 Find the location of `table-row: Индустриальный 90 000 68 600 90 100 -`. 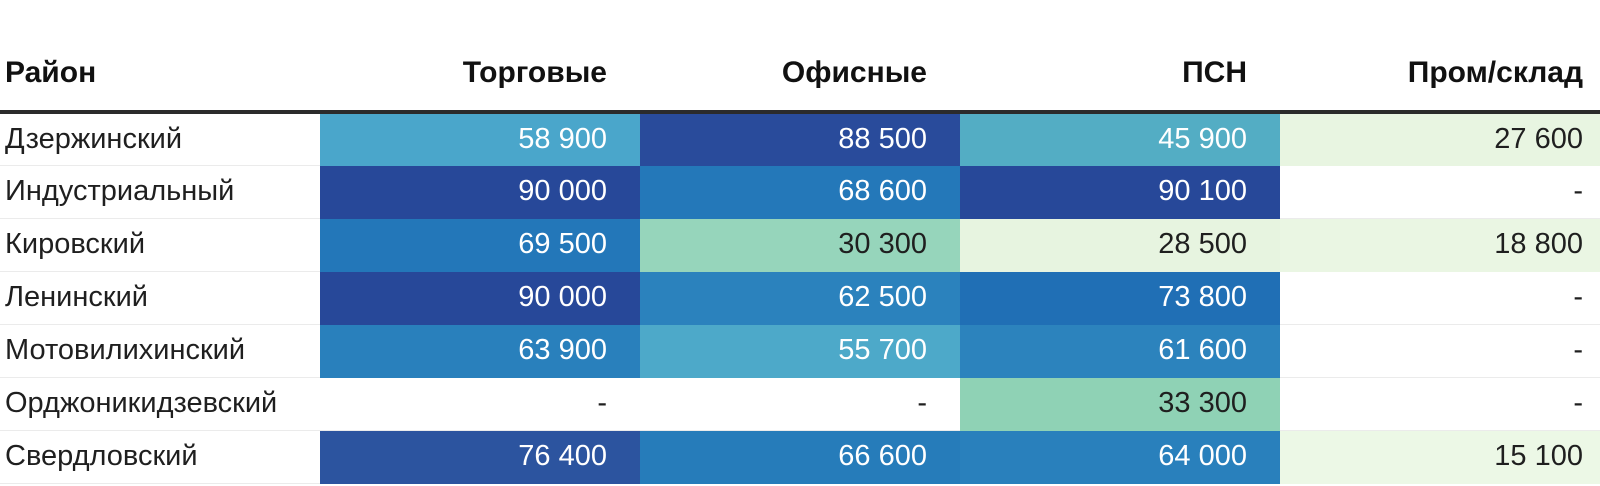

table-row: Индустриальный 90 000 68 600 90 100 - is located at coordinates (800, 192).